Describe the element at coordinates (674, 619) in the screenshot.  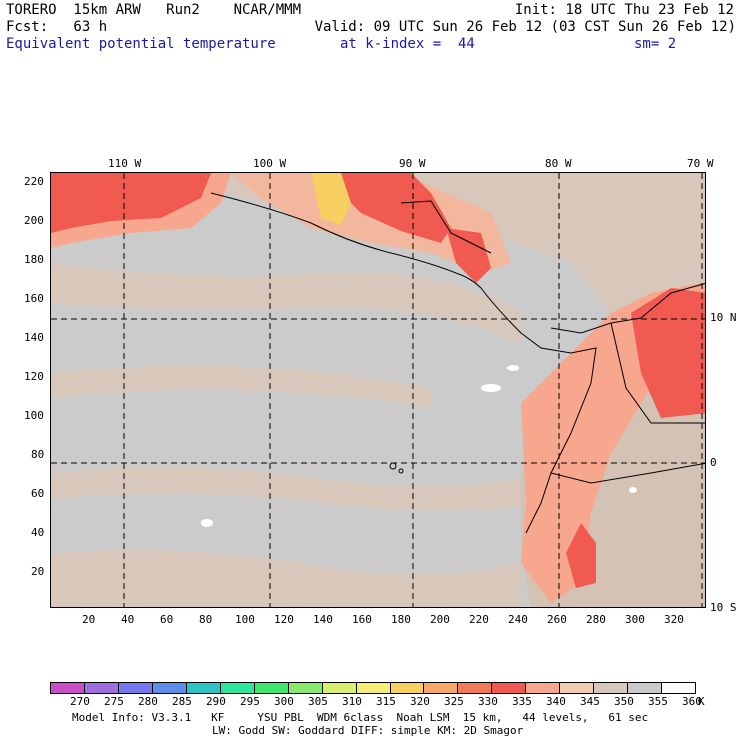
I see `x-tick-label: 320` at that location.